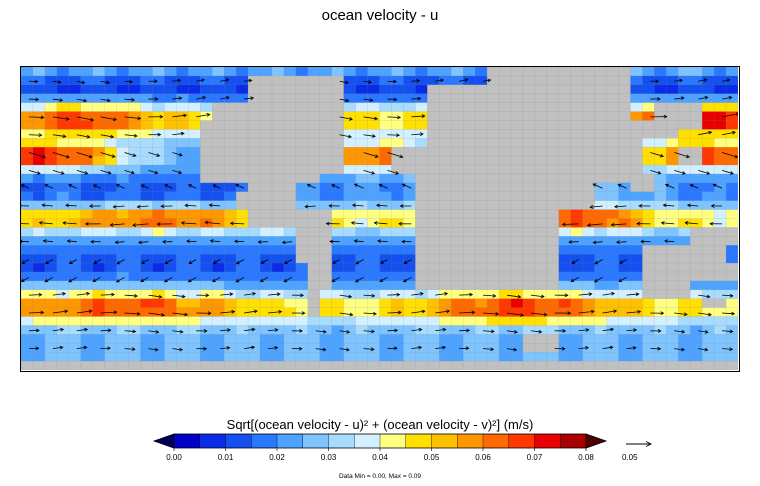 This screenshot has width=760, height=486. What do you see at coordinates (586, 457) in the screenshot?
I see `colorbar-tick-label: 0.08` at bounding box center [586, 457].